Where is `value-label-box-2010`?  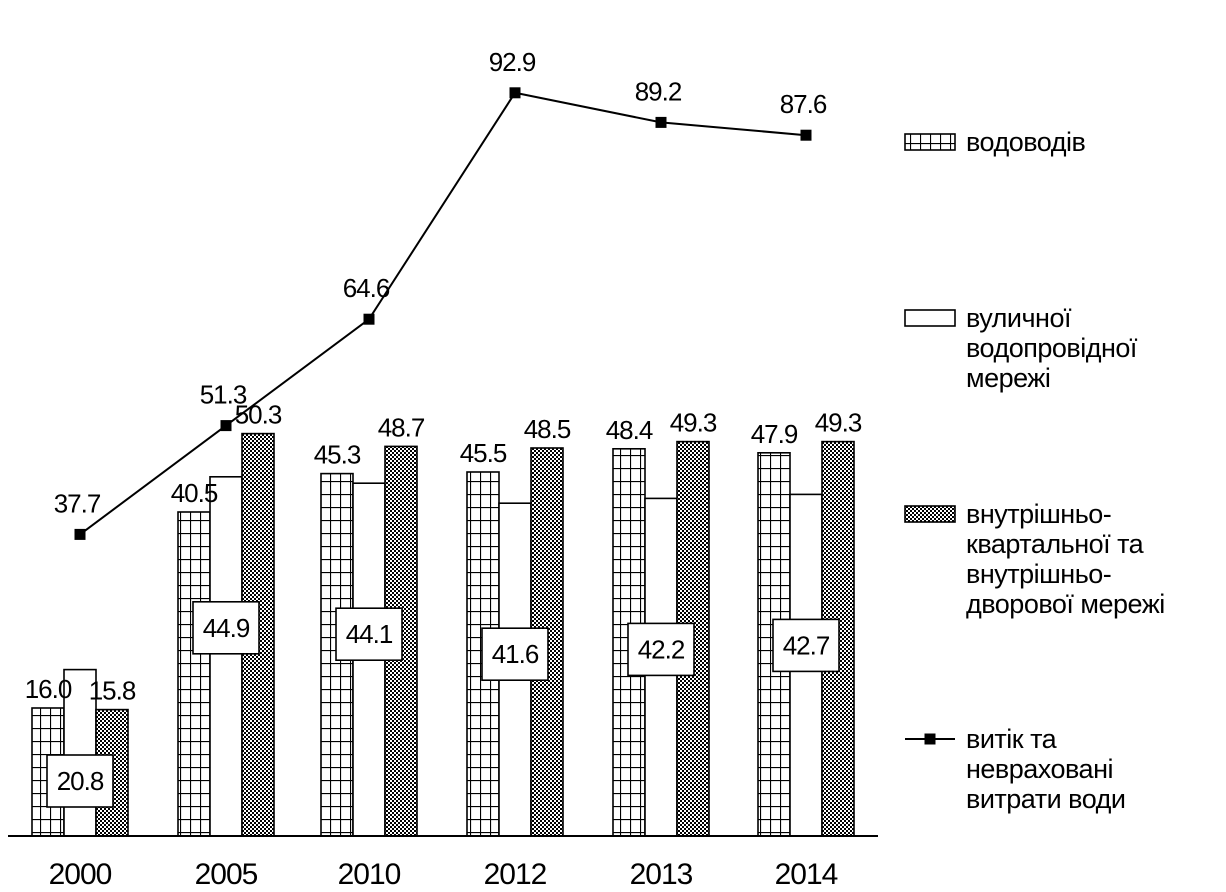 value-label-box-2010 is located at coordinates (369, 634).